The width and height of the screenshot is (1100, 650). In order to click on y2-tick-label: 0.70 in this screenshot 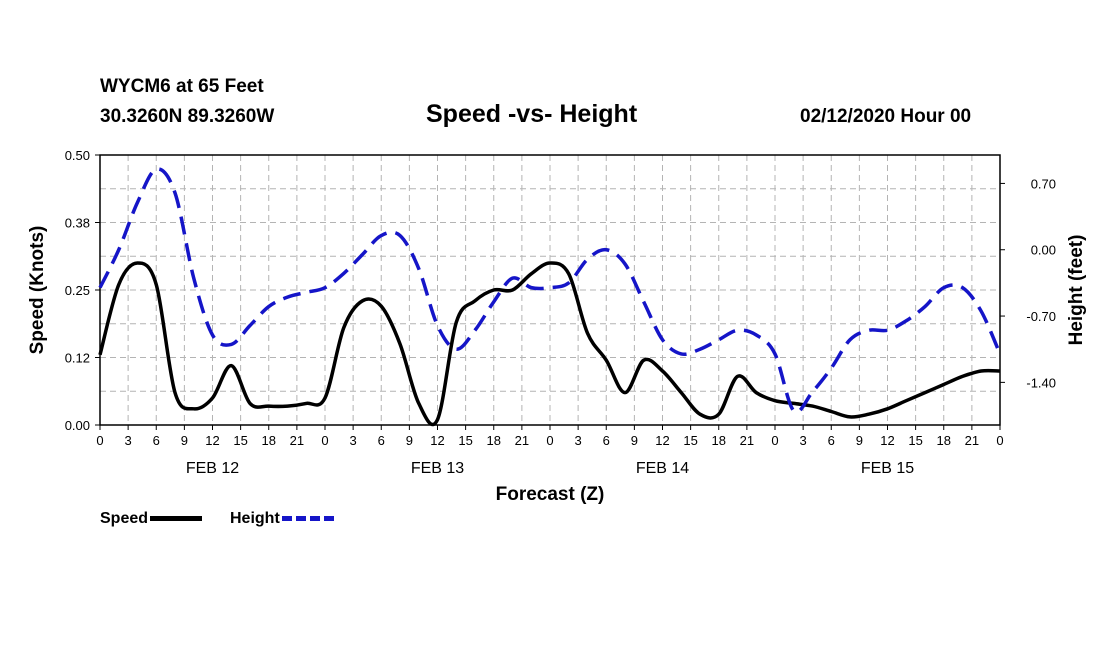, I will do `click(1043, 183)`.